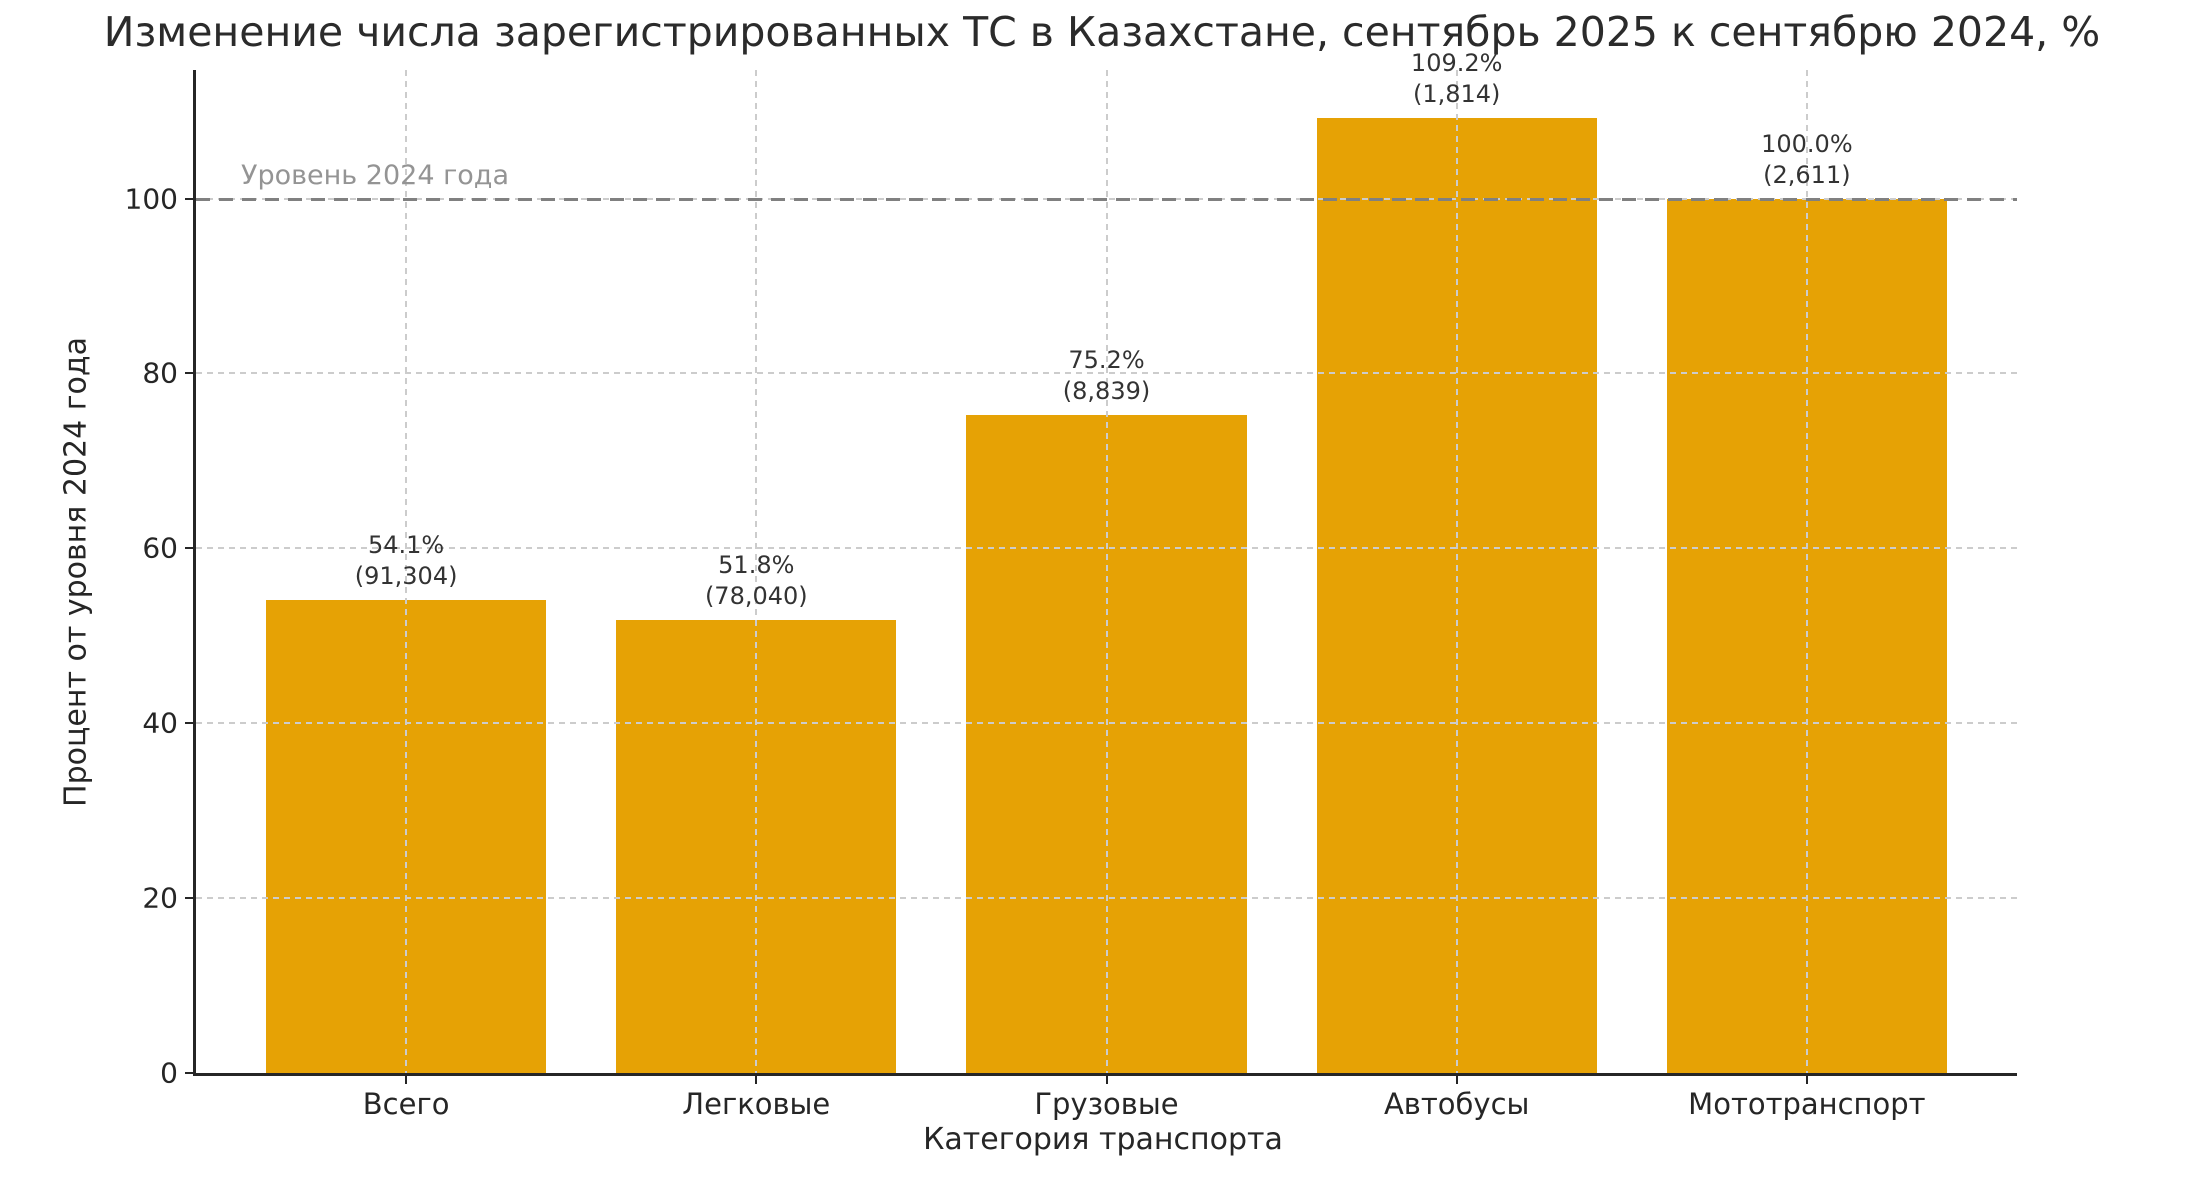 The image size is (2204, 1180). Describe the element at coordinates (1106, 1104) in the screenshot. I see `x-tick-label: Грузовые` at that location.